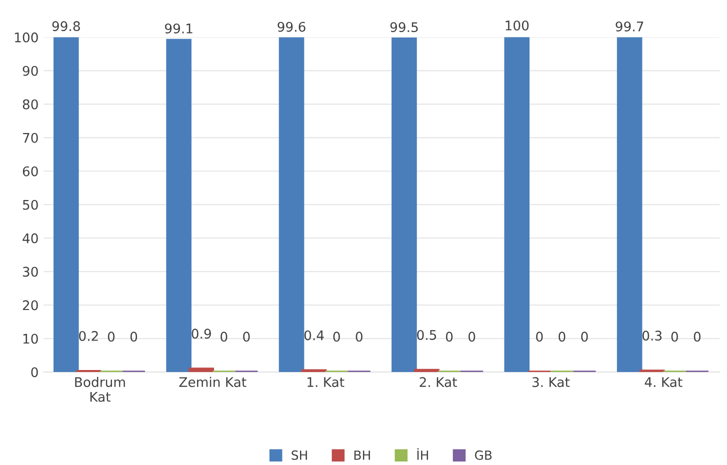 The height and width of the screenshot is (465, 727). Describe the element at coordinates (30, 339) in the screenshot. I see `y-tick-label: 10` at that location.